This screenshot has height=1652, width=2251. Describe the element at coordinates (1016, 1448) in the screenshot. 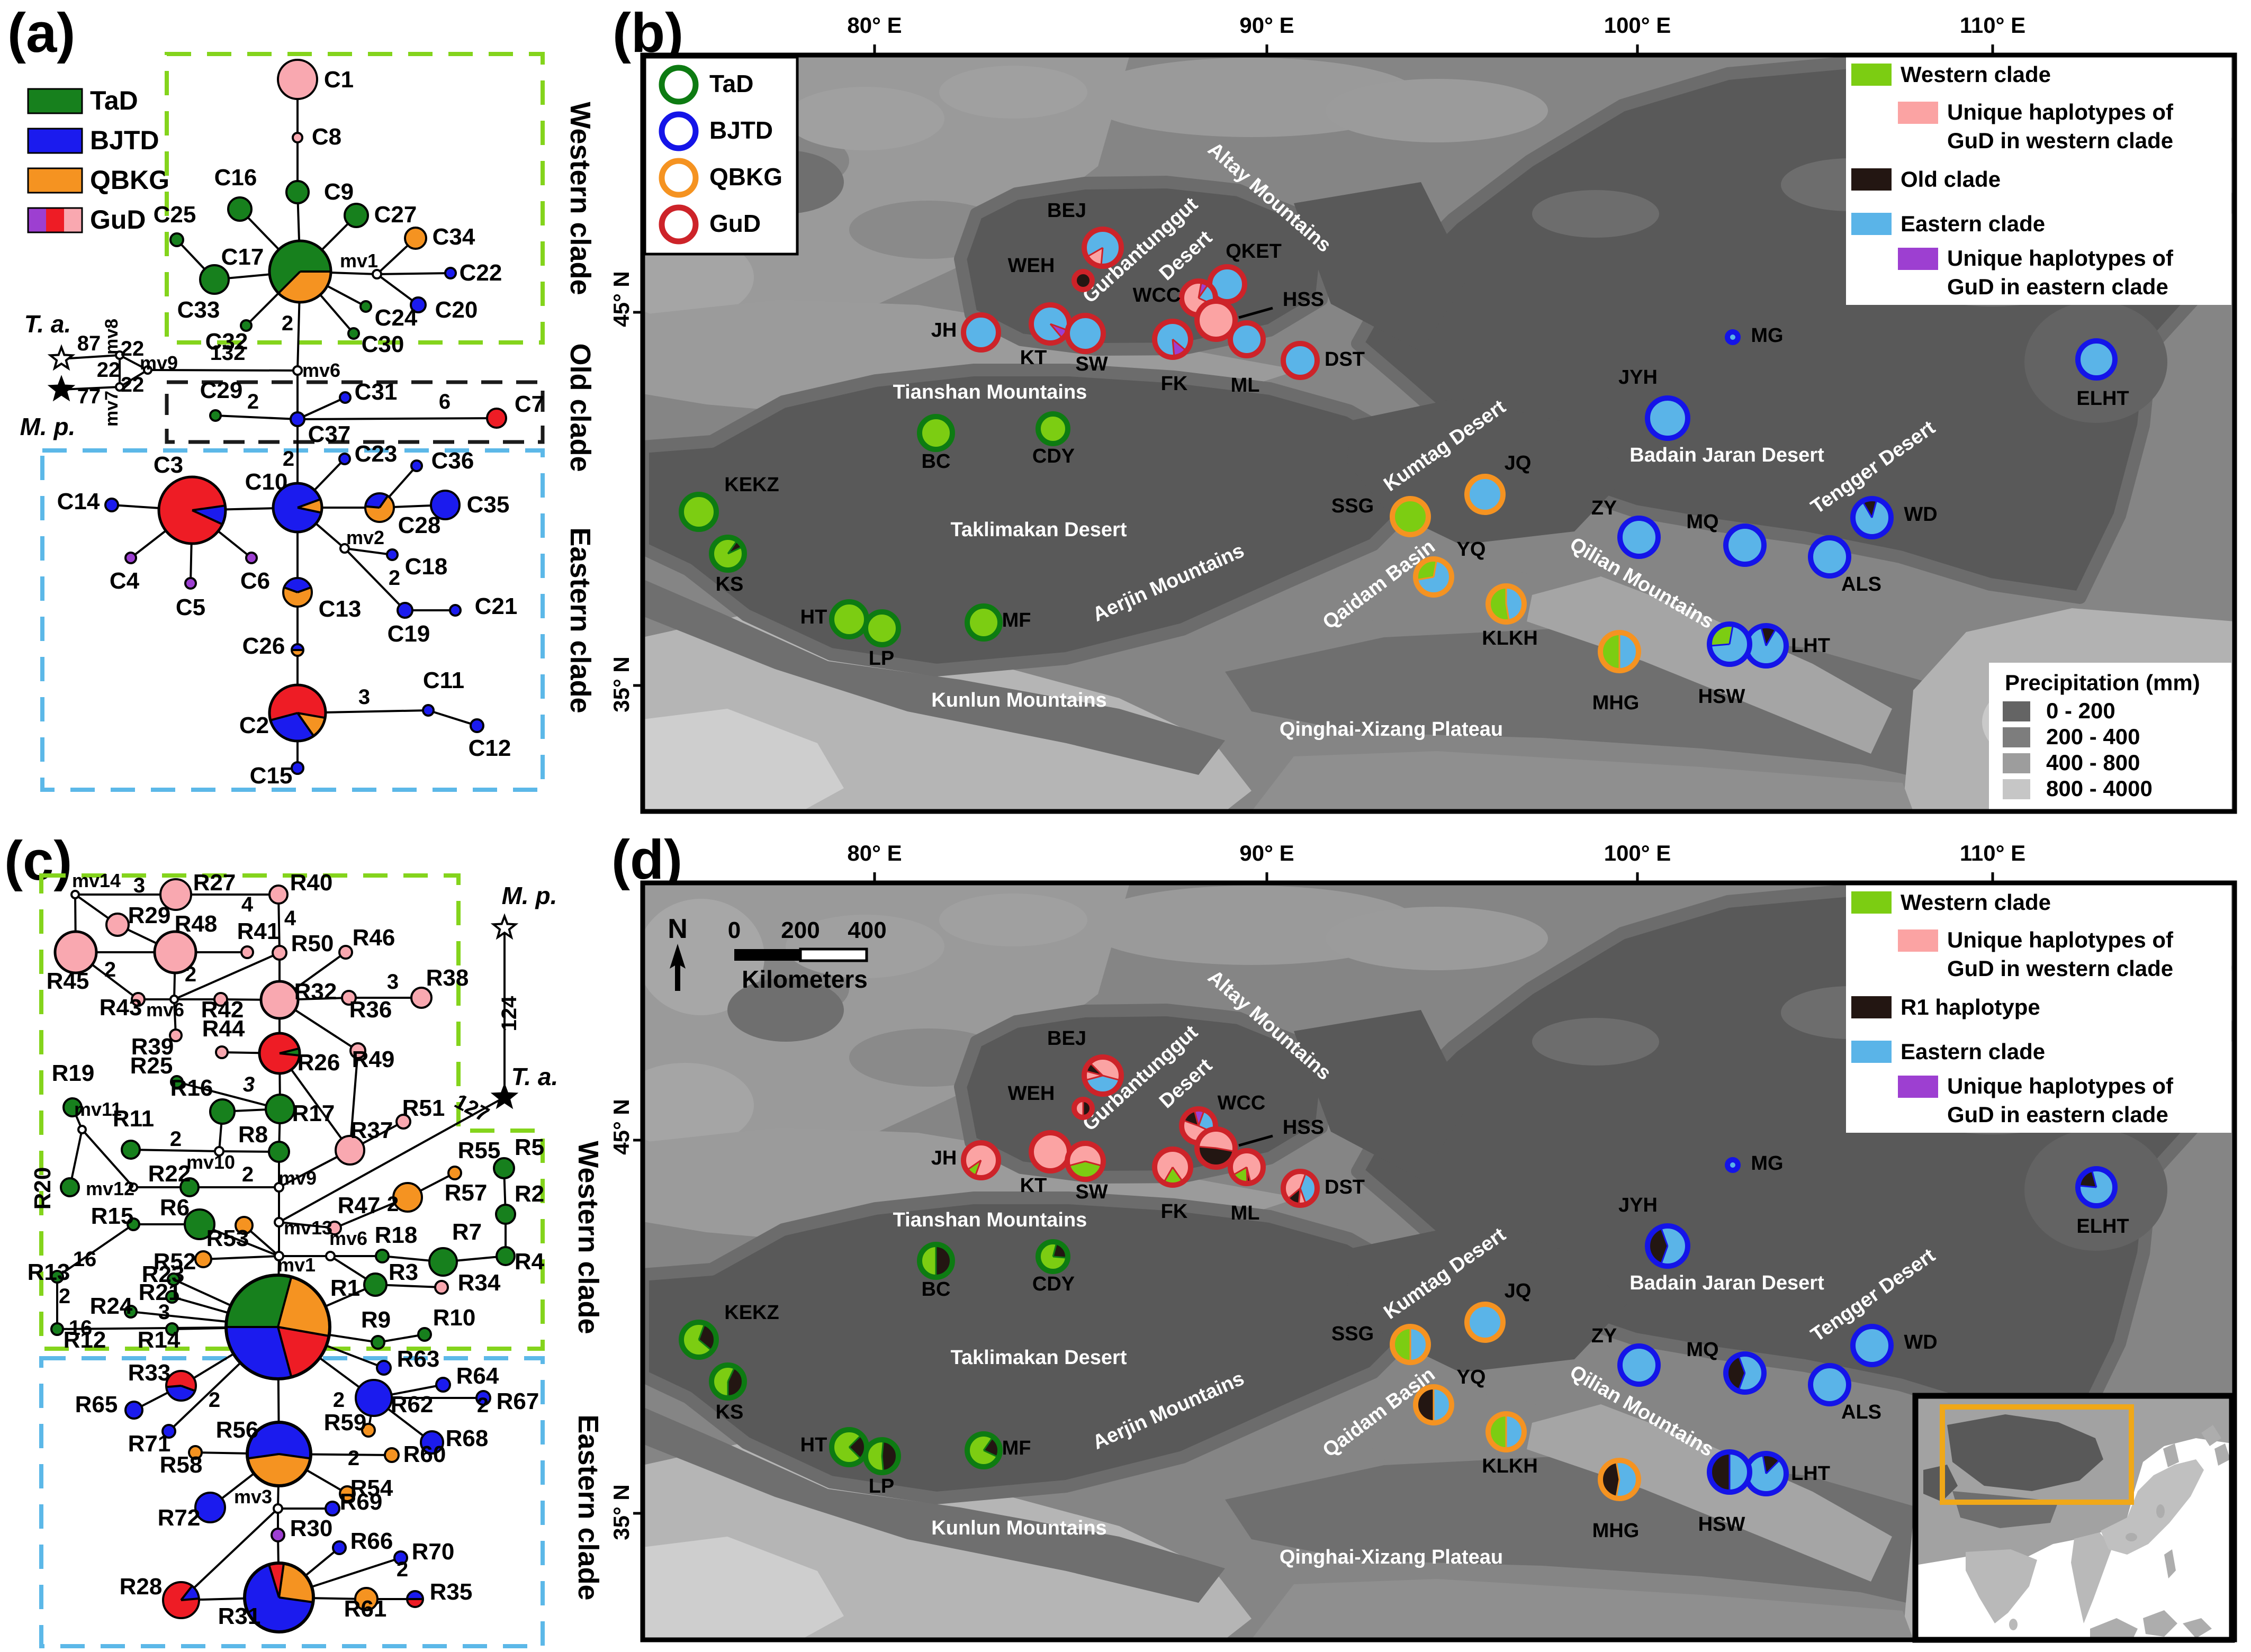

I see `svg-text: MF` at that location.